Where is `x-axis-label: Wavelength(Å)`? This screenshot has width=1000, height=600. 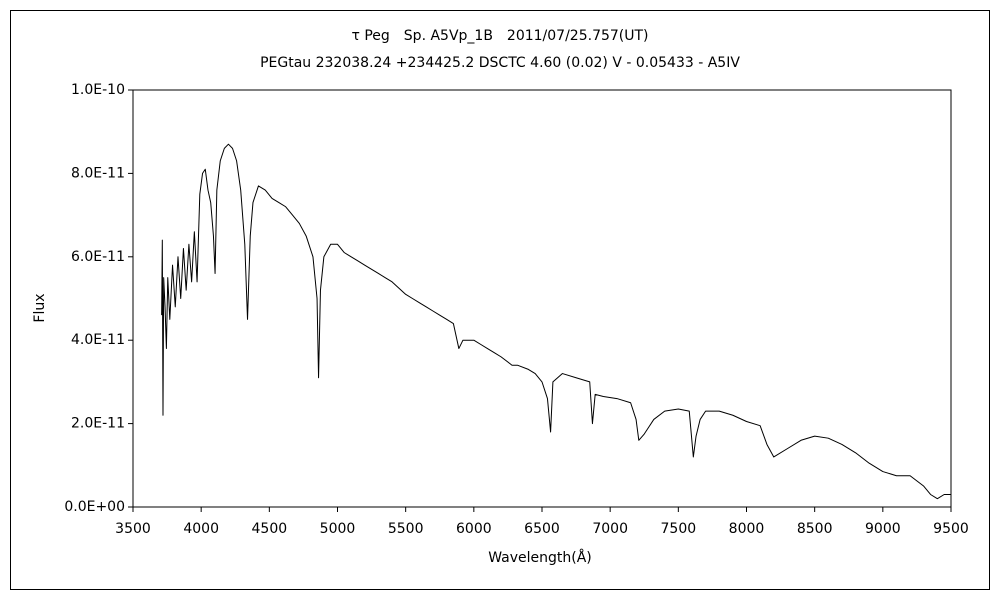
x-axis-label: Wavelength(Å) is located at coordinates (540, 557).